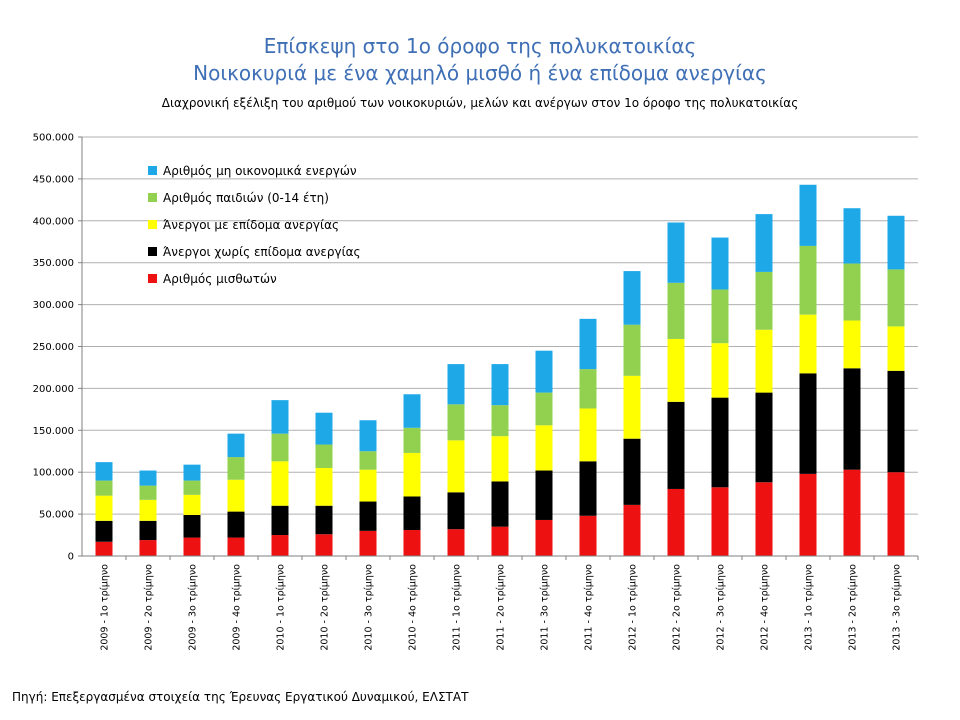  Describe the element at coordinates (545, 607) in the screenshot. I see `x-tick-label: 2011 - 3ο τρίμηνο` at that location.